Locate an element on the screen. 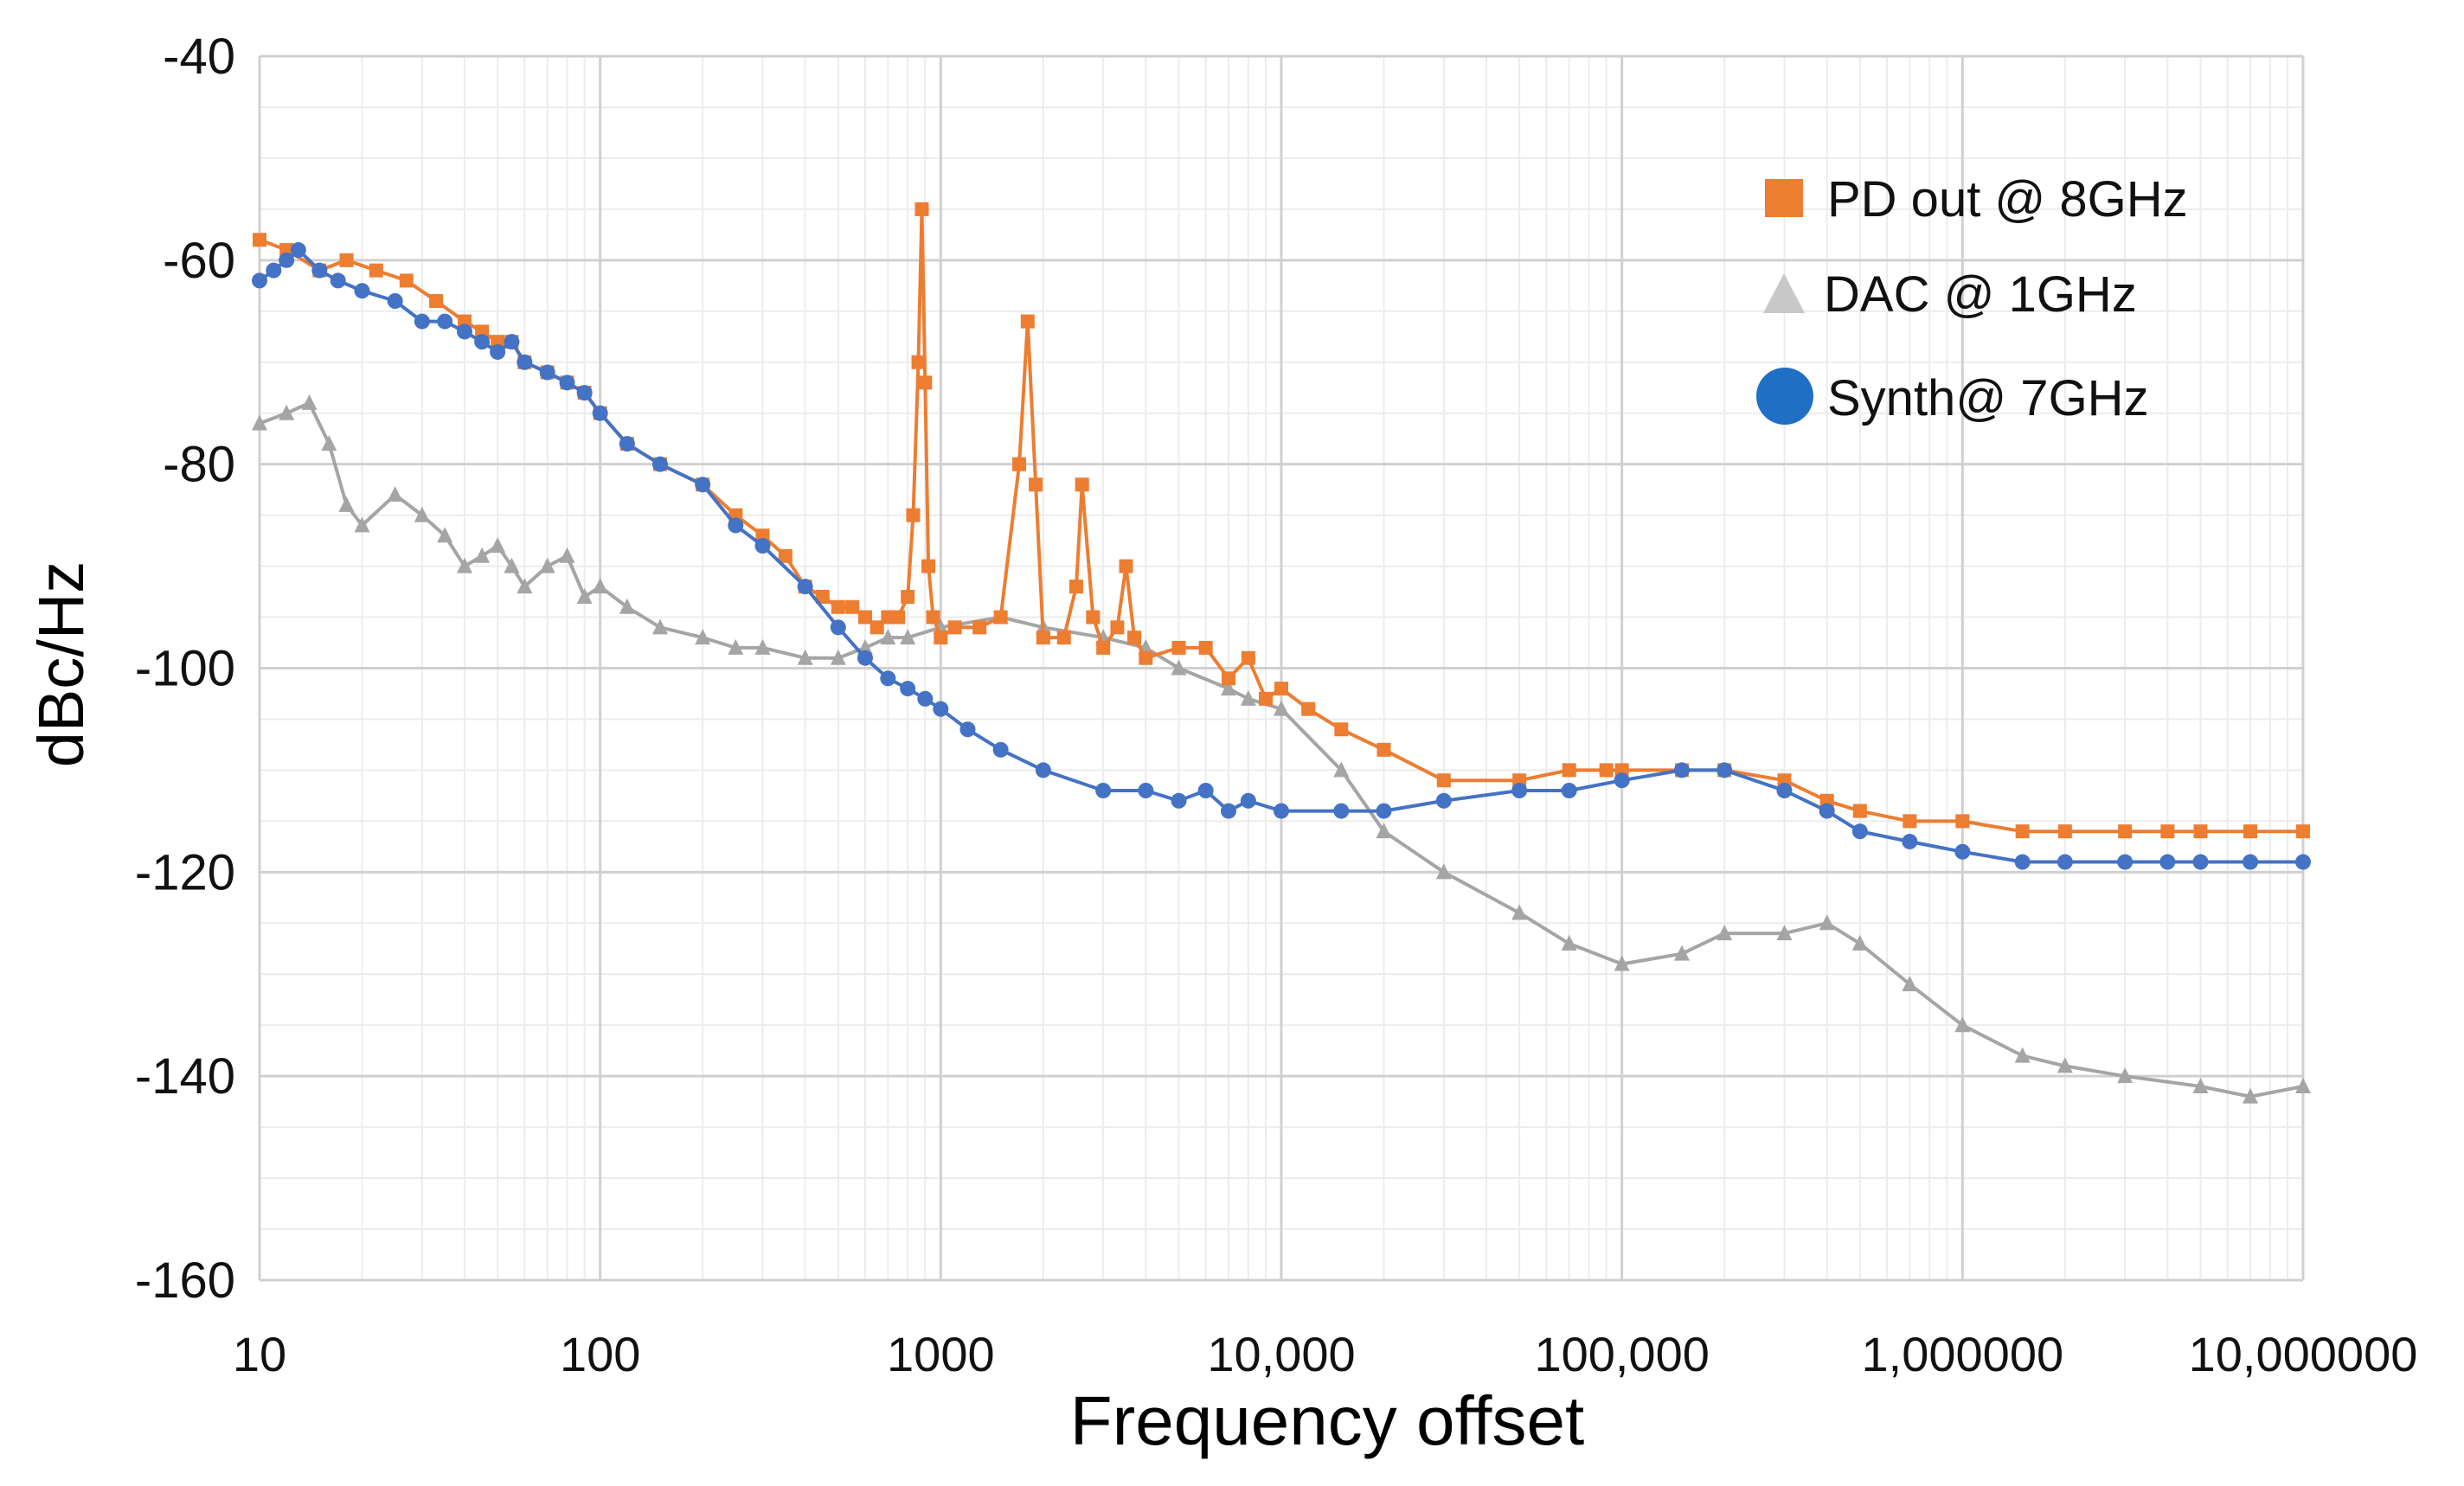 The height and width of the screenshot is (1486, 2464). legend-label-synth: Synth@ 7GHz is located at coordinates (1988, 398).